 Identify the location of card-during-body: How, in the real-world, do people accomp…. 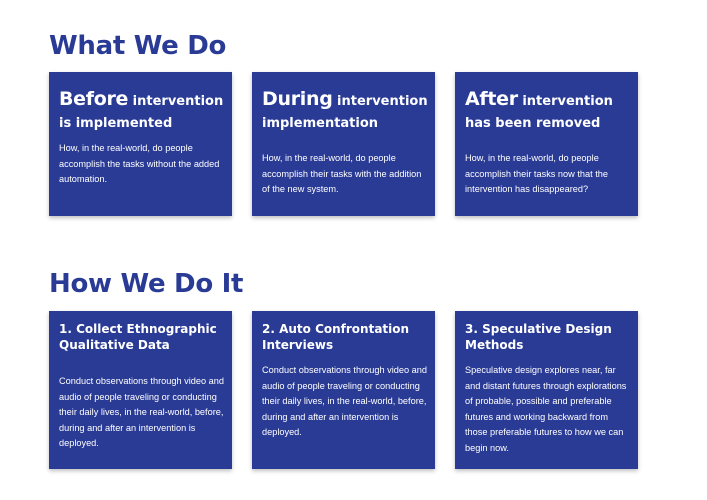
(342, 173).